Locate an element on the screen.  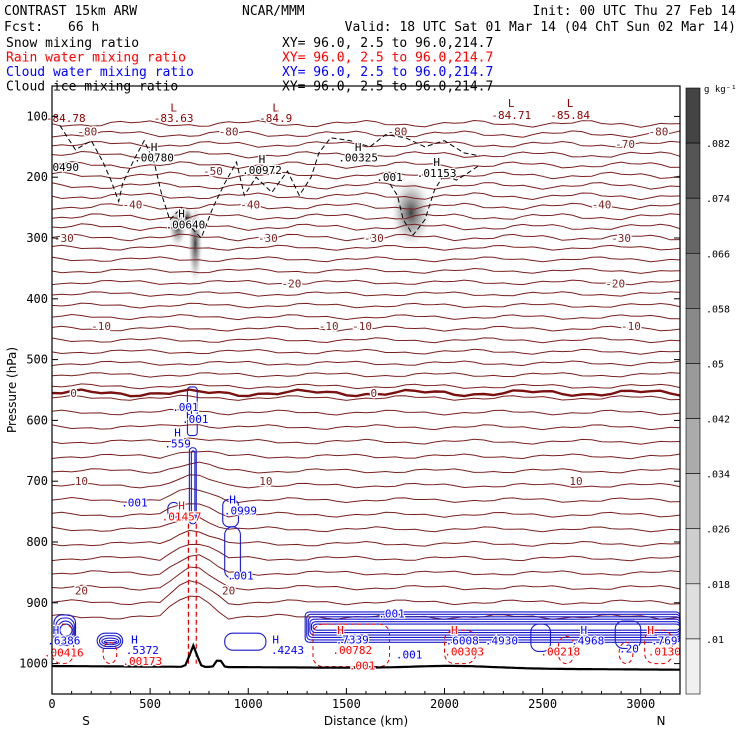
cloud-blob is located at coordinates (174, 510).